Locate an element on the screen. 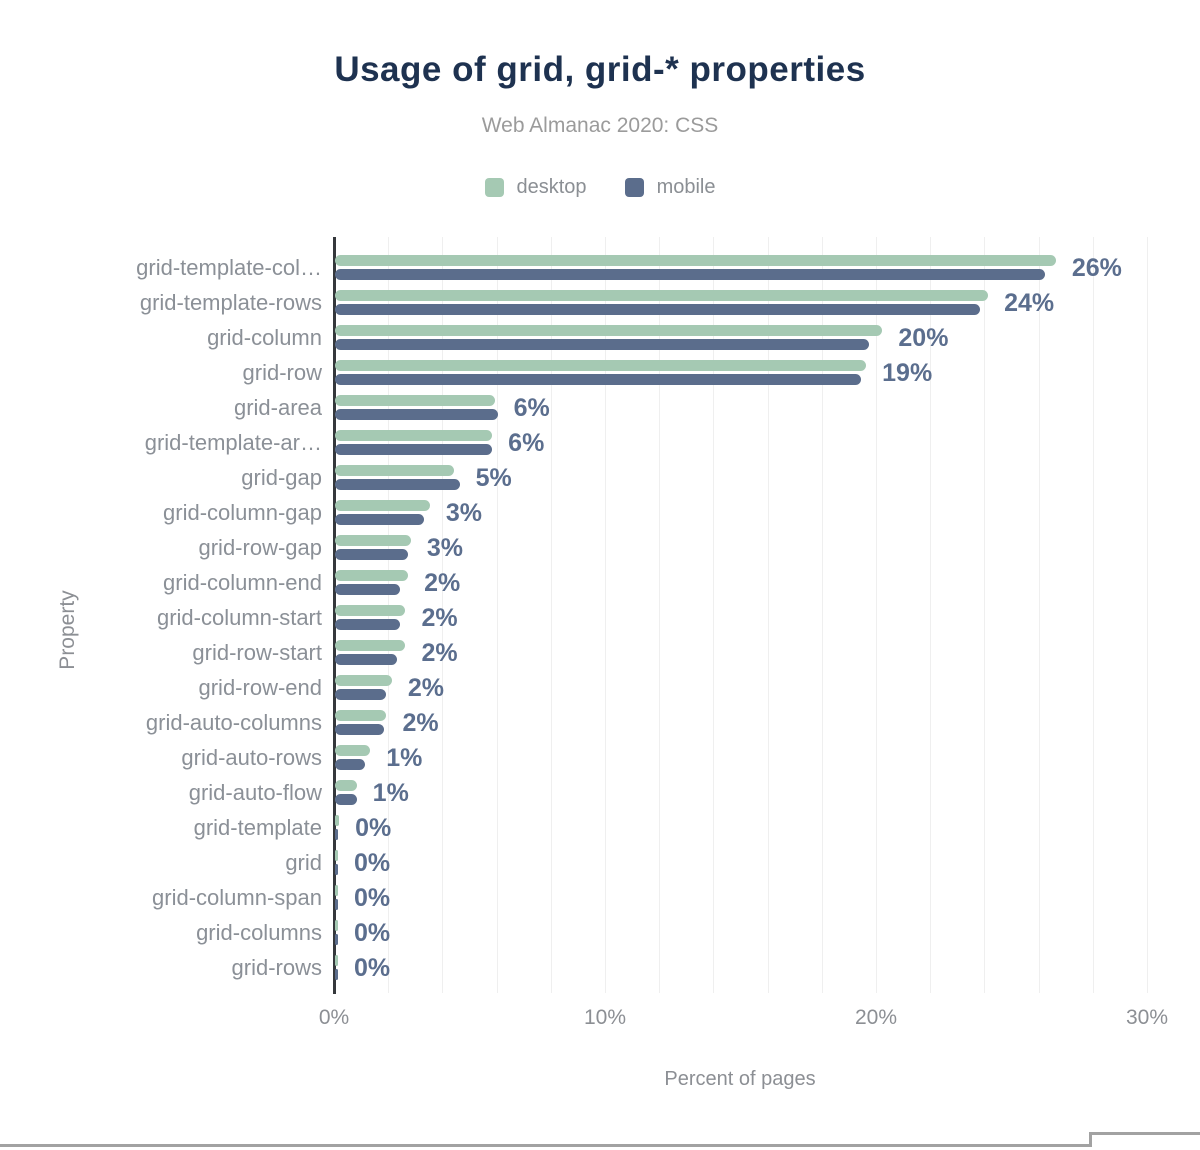 This screenshot has width=1200, height=1150. bar-desktop-grid-template-col is located at coordinates (695, 260).